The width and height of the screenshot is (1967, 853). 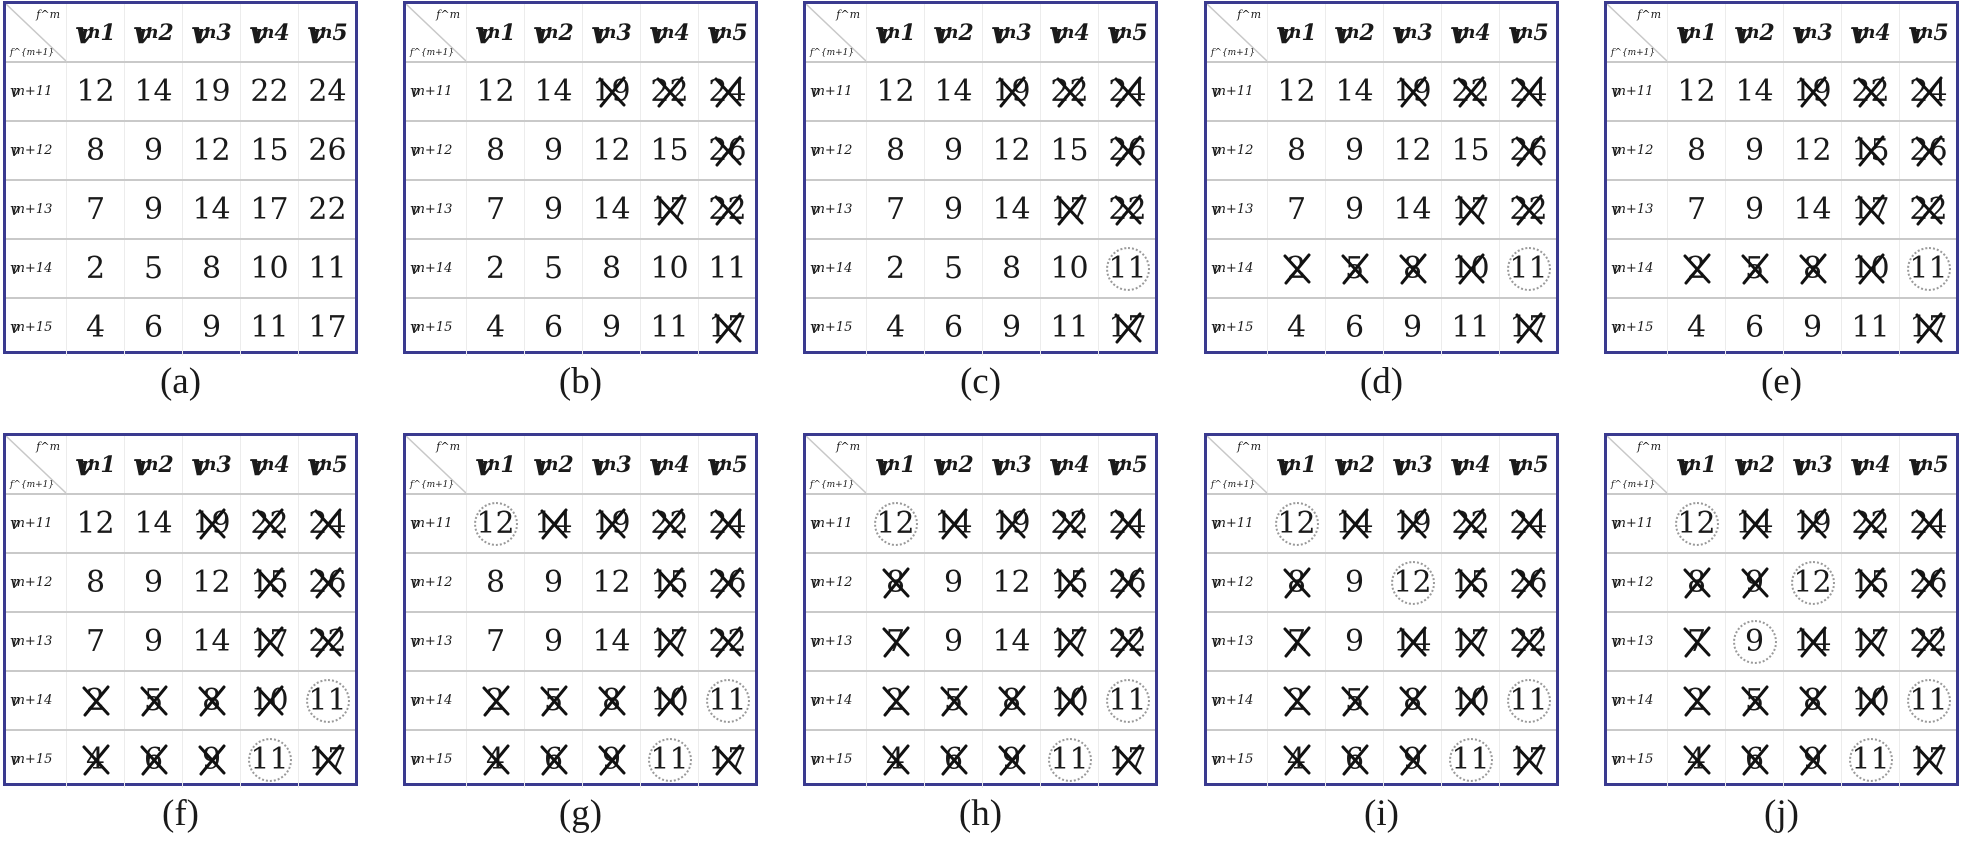 What do you see at coordinates (153, 327) in the screenshot?
I see `cell-value: 6` at bounding box center [153, 327].